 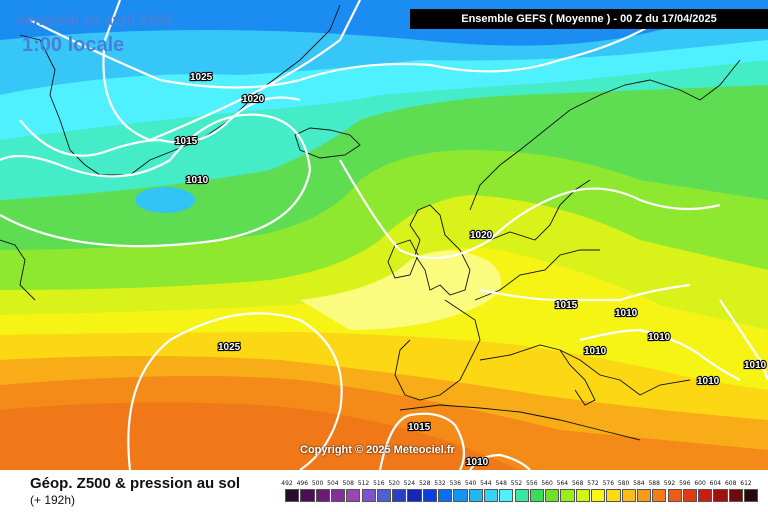 What do you see at coordinates (743, 340) in the screenshot?
I see `isobar-right` at bounding box center [743, 340].